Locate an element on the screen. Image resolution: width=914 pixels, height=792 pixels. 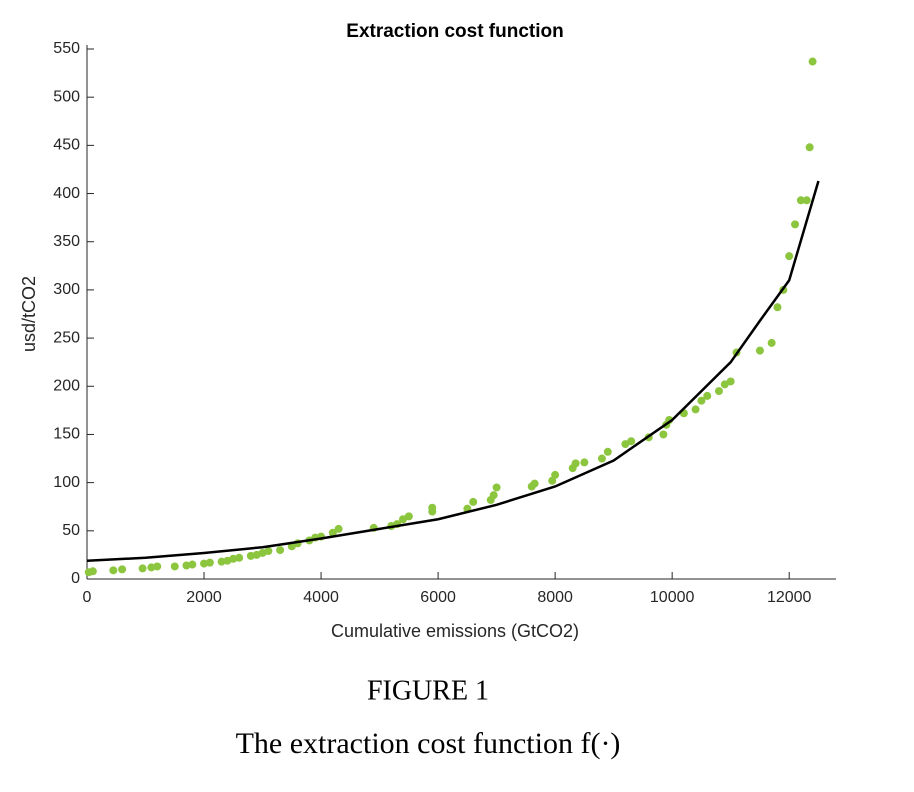
y-tick-label: 250 is located at coordinates (66, 337).